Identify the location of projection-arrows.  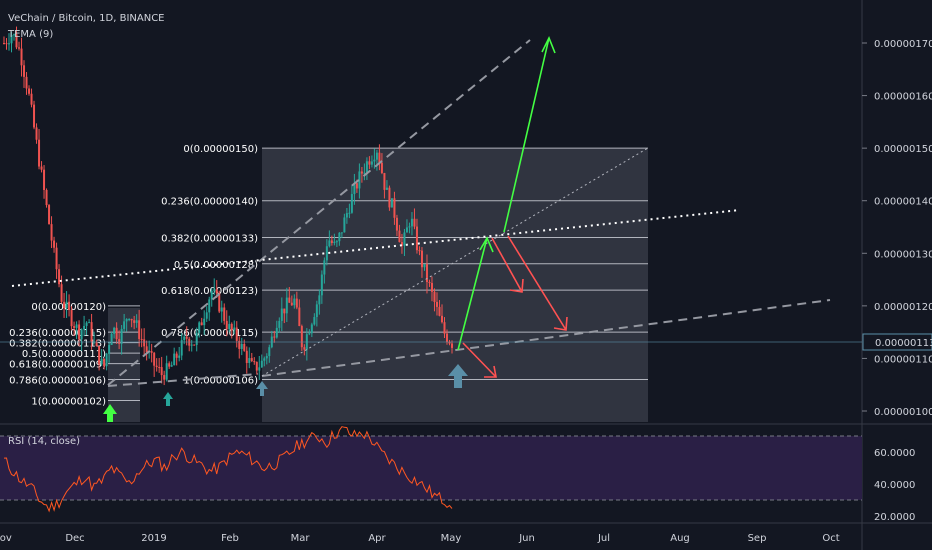
(512, 207).